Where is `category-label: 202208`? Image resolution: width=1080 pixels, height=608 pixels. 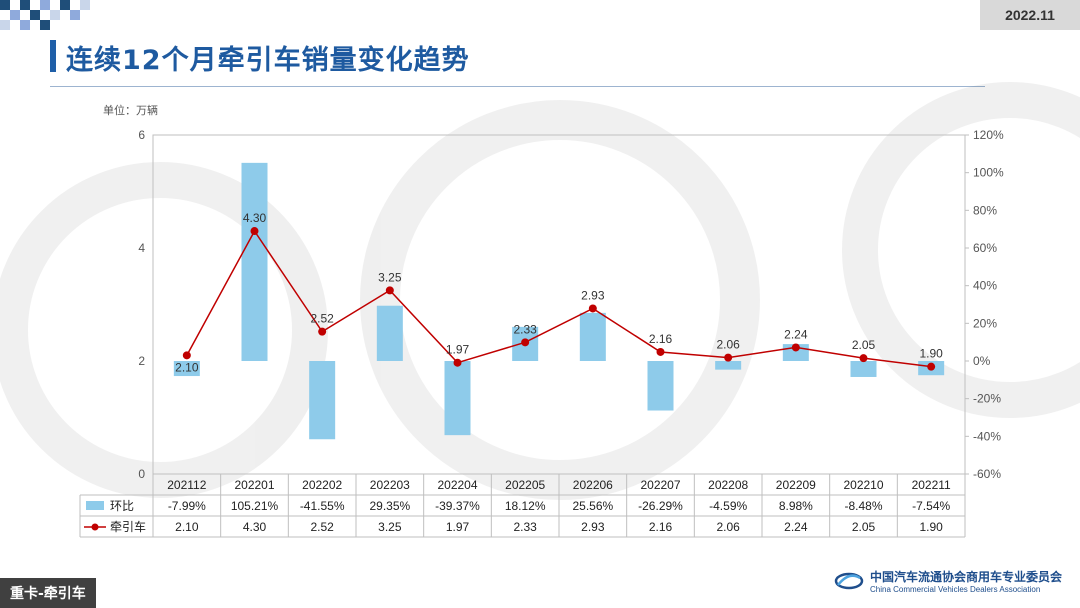
category-label: 202208 is located at coordinates (728, 485).